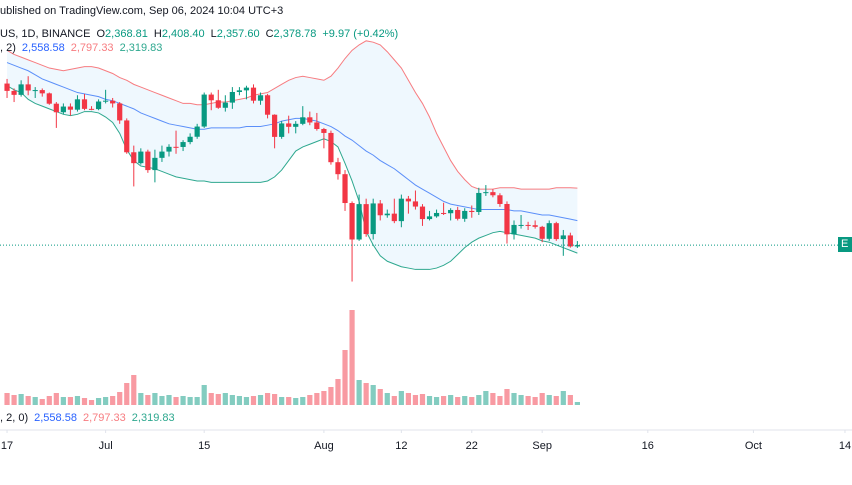  What do you see at coordinates (845, 446) in the screenshot?
I see `x-tick-label: 14` at bounding box center [845, 446].